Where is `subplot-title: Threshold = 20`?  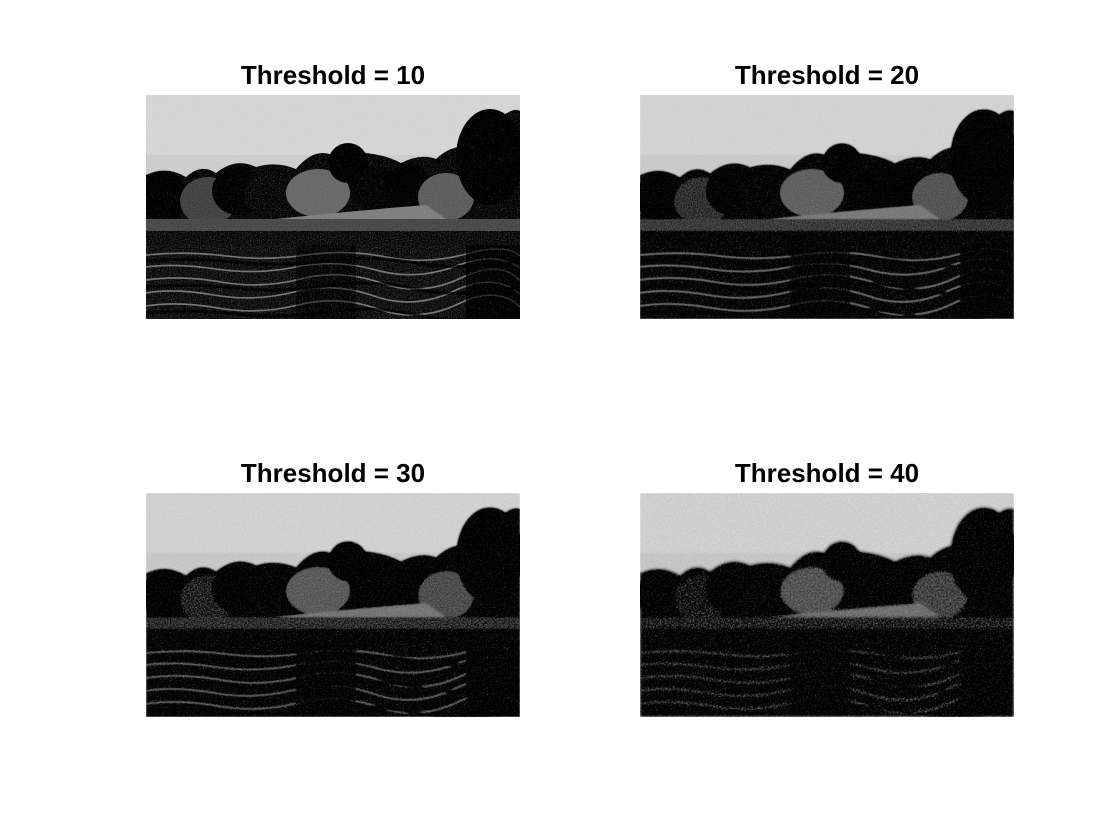
subplot-title: Threshold = 20 is located at coordinates (827, 75).